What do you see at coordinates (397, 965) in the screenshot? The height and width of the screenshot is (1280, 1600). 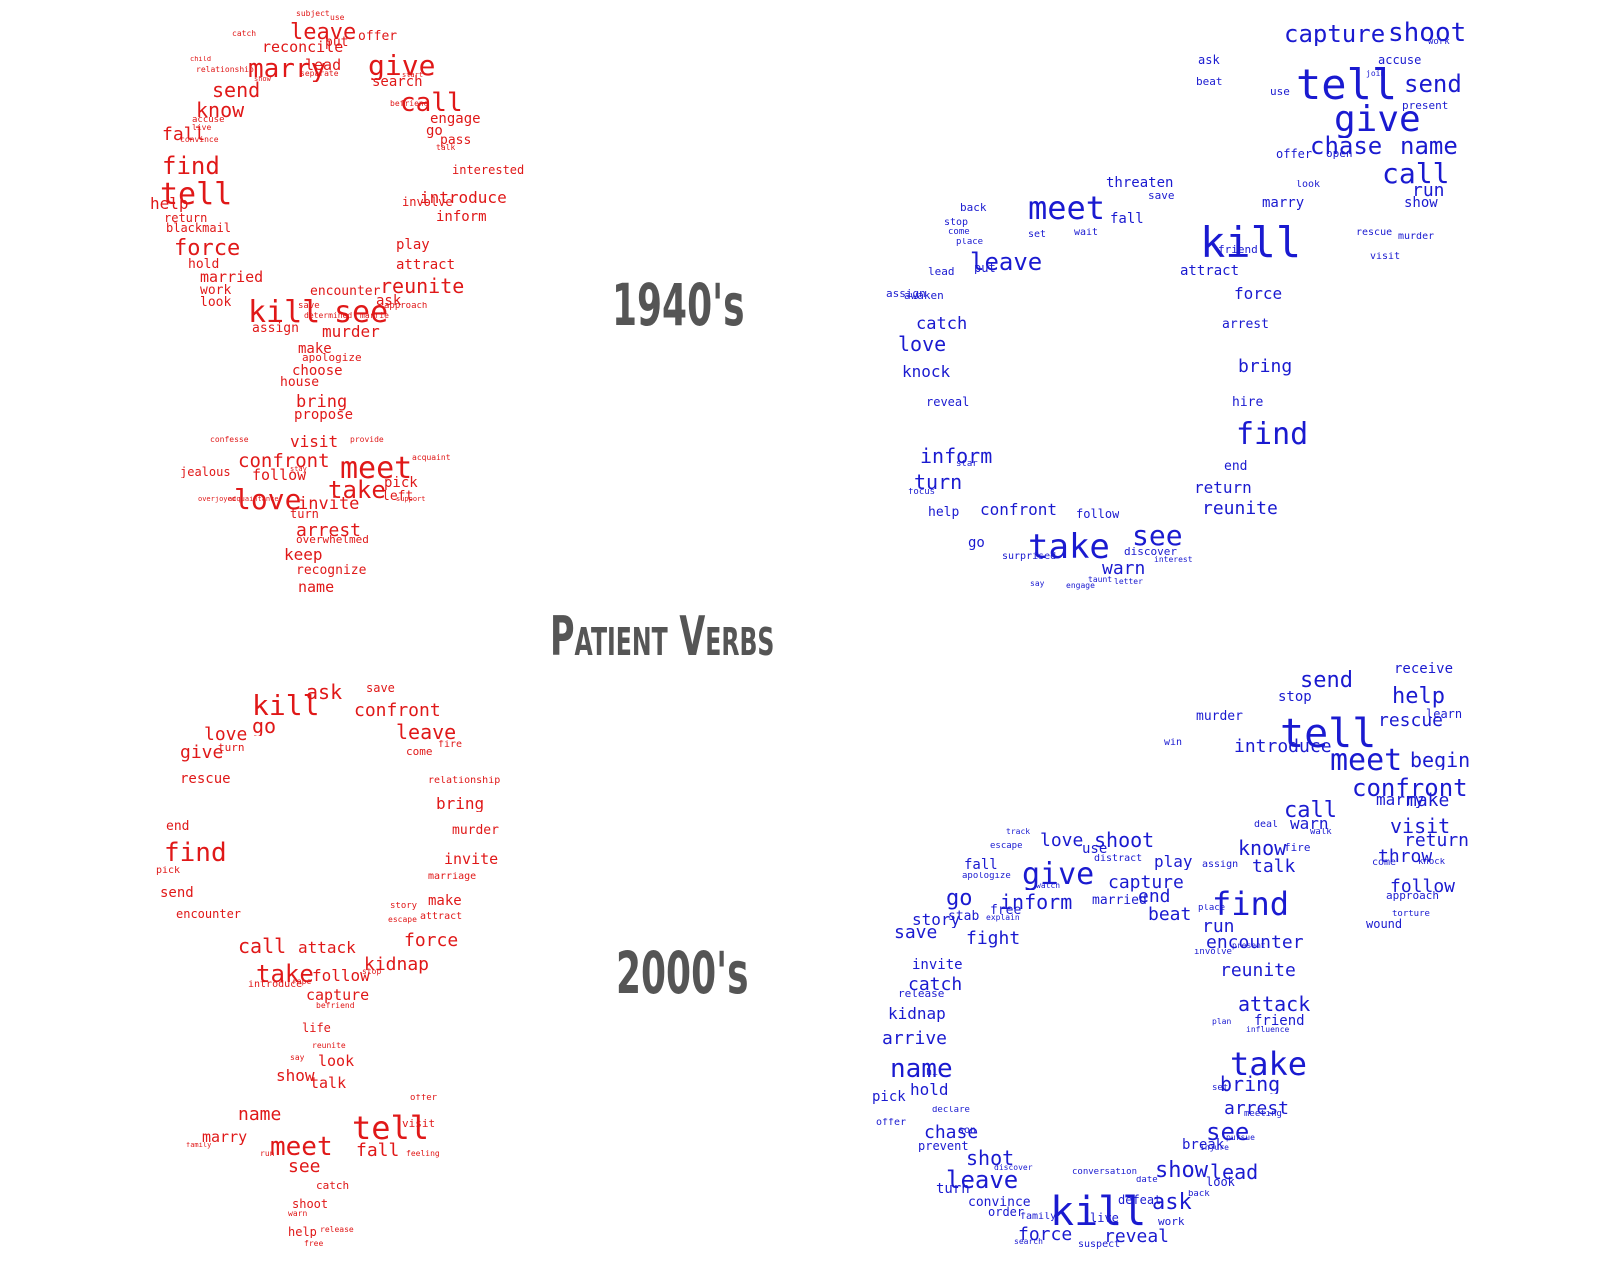 I see `cloud-word: kidnap` at bounding box center [397, 965].